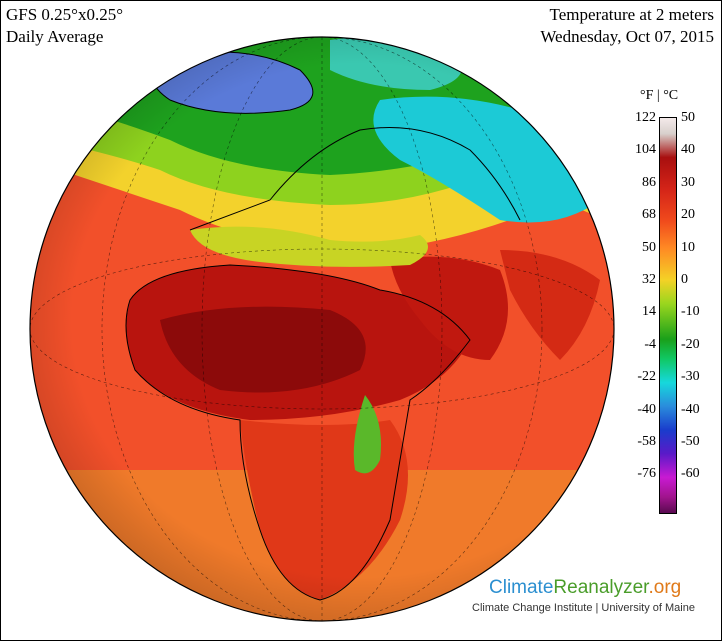  What do you see at coordinates (631, 14) in the screenshot?
I see `variable-label: Temperature at 2 meters` at bounding box center [631, 14].